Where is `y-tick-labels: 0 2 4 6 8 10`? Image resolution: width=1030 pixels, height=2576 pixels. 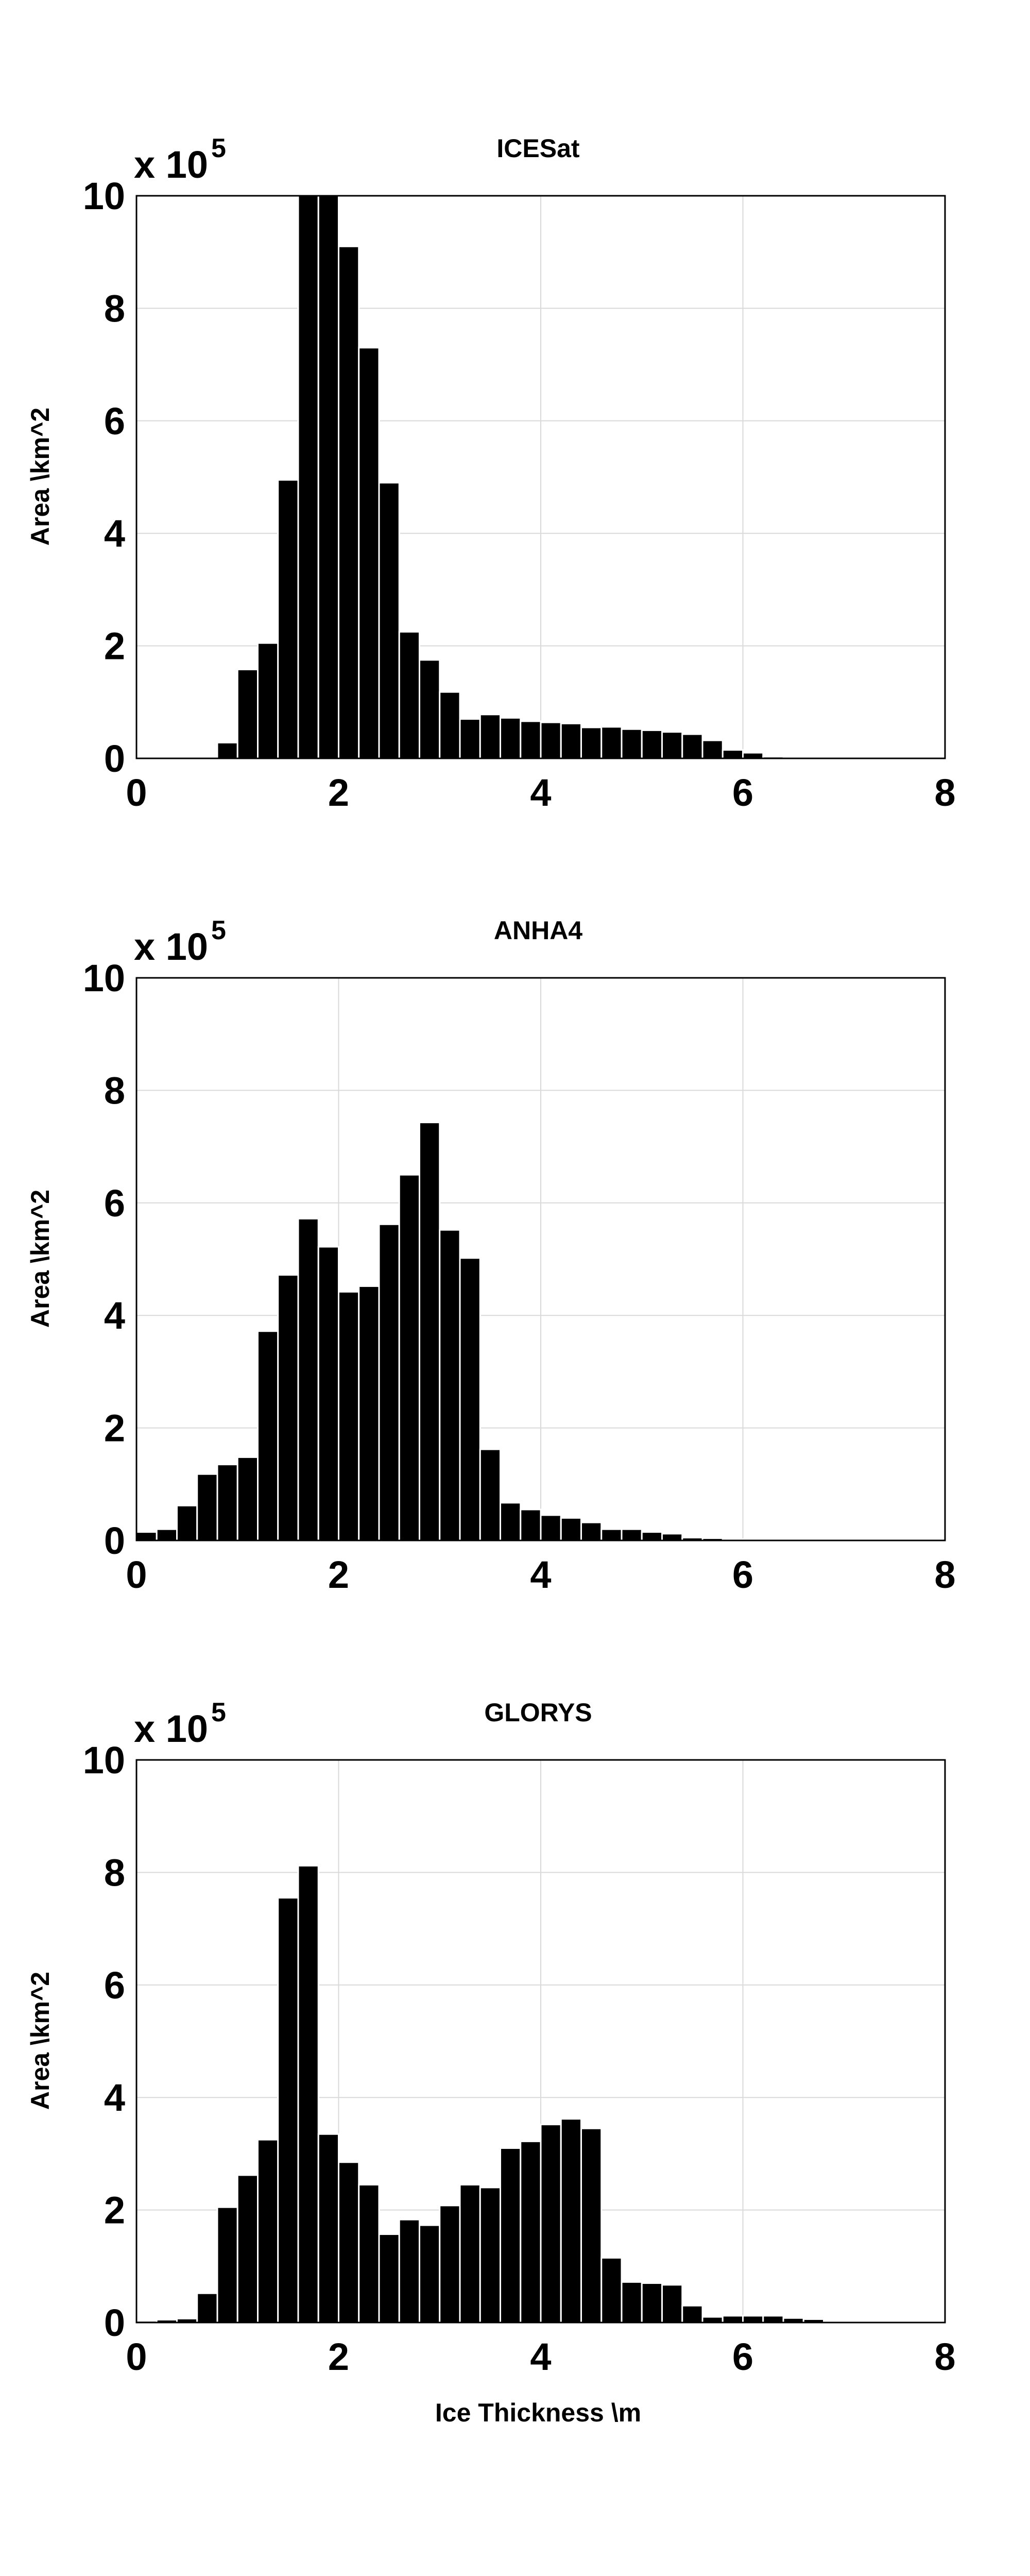
y-tick-labels: 0 2 4 6 8 10 is located at coordinates (104, 1259).